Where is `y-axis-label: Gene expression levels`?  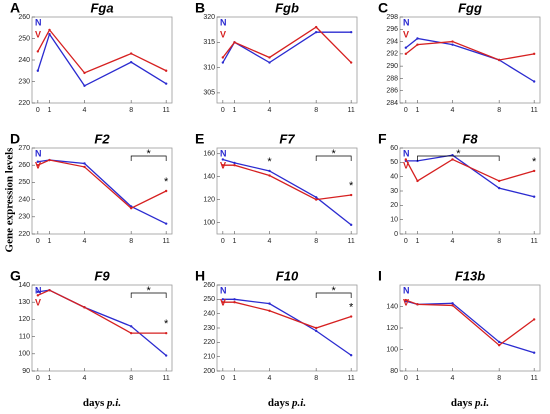 y-axis-label: Gene expression levels is located at coordinates (10, 200).